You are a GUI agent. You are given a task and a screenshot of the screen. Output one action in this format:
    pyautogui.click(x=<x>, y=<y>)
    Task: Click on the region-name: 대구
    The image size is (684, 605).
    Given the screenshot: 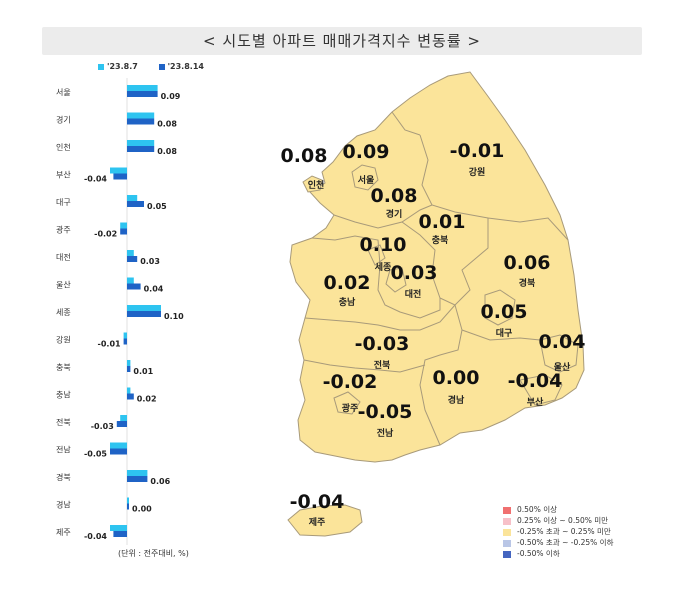 What is the action you would take?
    pyautogui.click(x=504, y=333)
    